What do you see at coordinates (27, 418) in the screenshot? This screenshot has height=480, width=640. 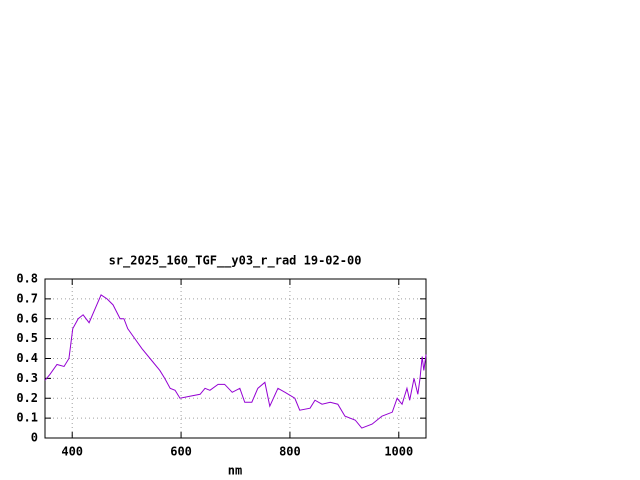 I see `y-tick-label: 0.1` at bounding box center [27, 418].